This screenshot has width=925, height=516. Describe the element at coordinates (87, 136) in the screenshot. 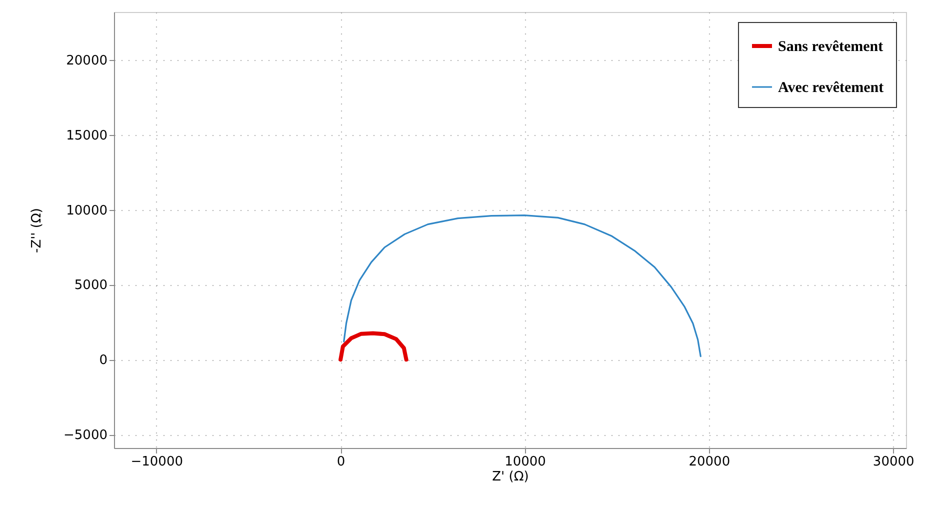

I see `y-tick-label: 15000` at that location.